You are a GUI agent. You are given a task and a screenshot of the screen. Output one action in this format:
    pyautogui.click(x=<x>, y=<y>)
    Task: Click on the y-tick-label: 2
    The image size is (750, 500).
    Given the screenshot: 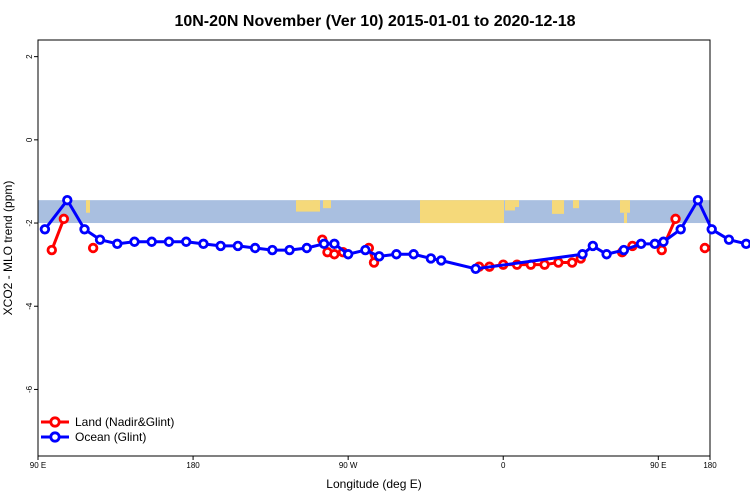 What is the action you would take?
    pyautogui.click(x=29, y=56)
    